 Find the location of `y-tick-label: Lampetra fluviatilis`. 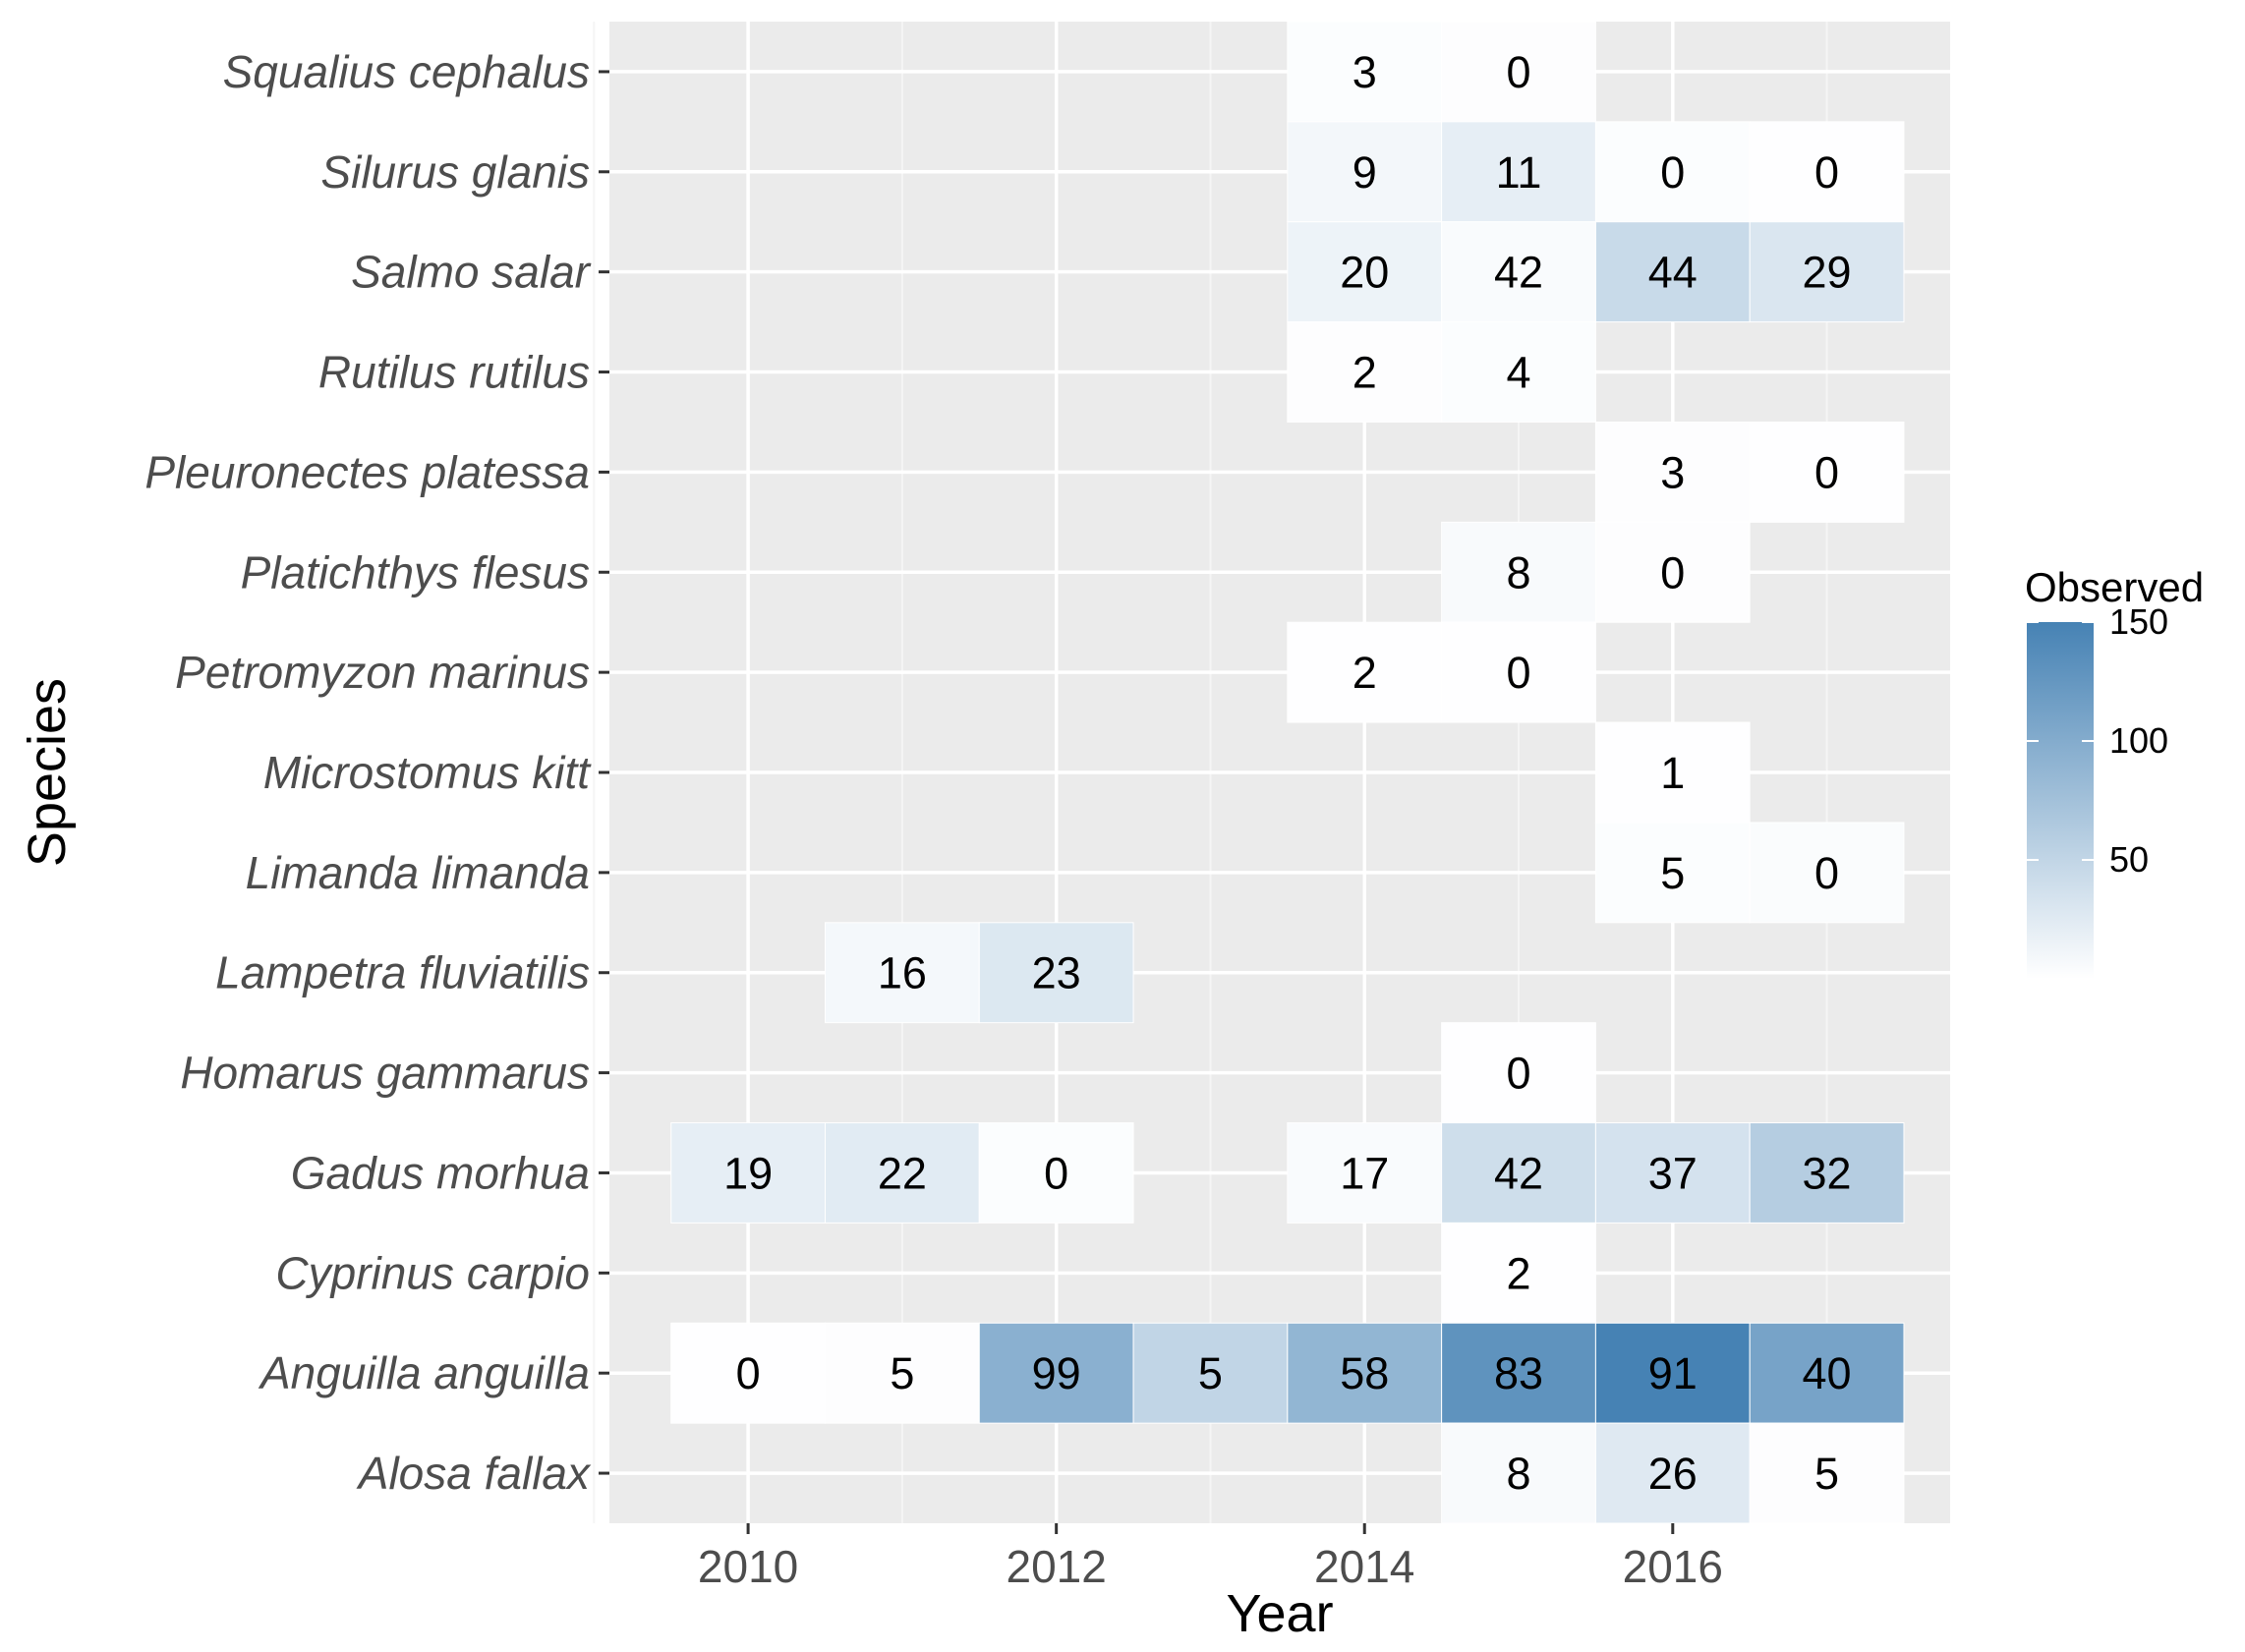

y-tick-label: Lampetra fluviatilis is located at coordinates (403, 973).